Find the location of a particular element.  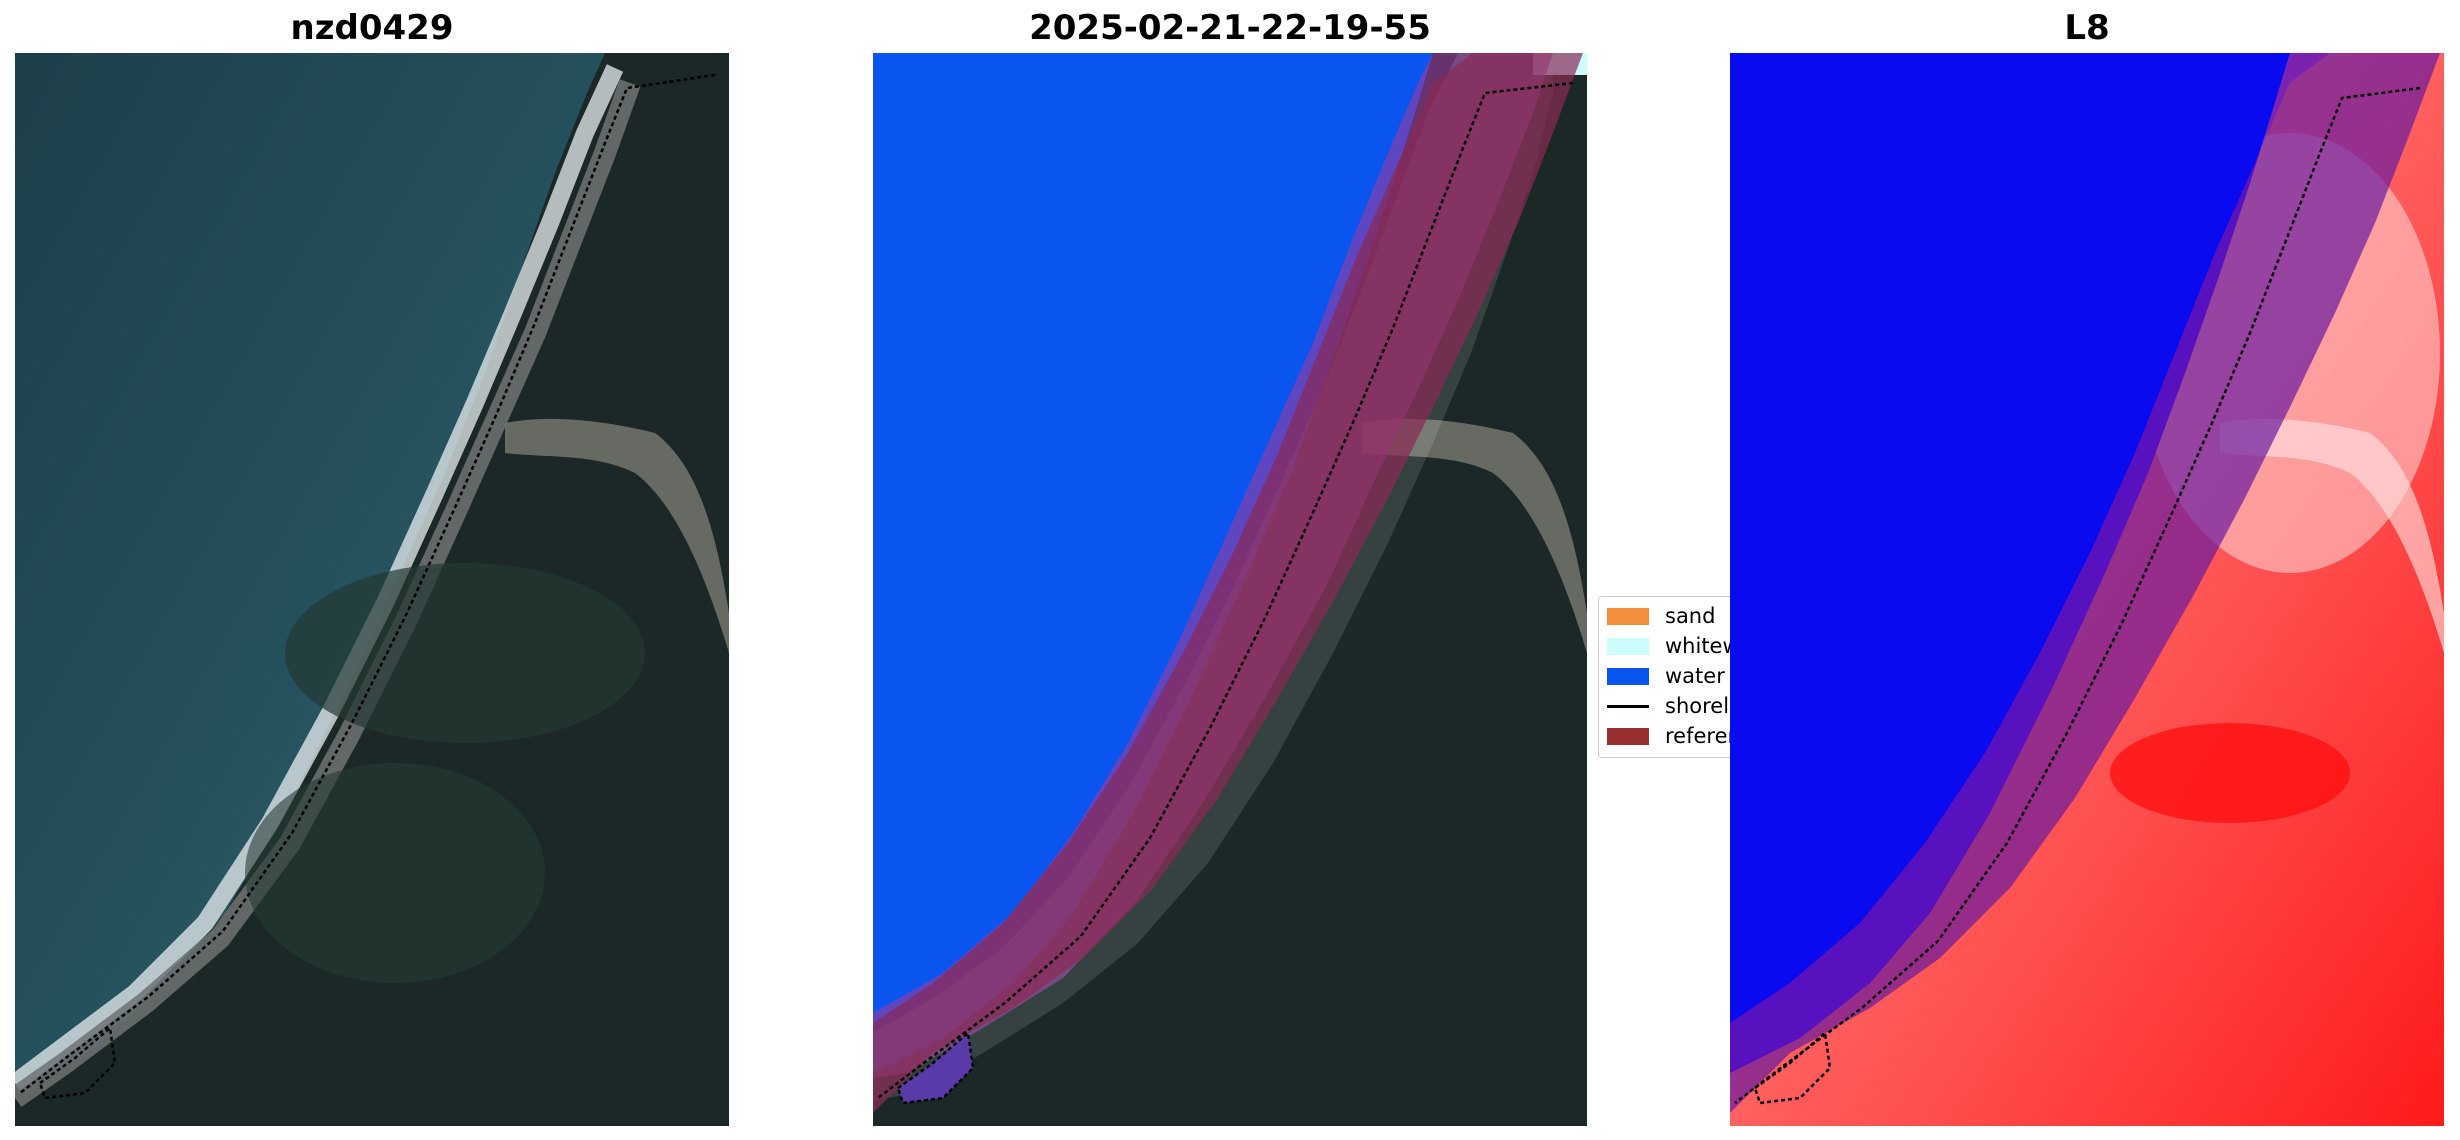

reference-swatch is located at coordinates (1628, 736).